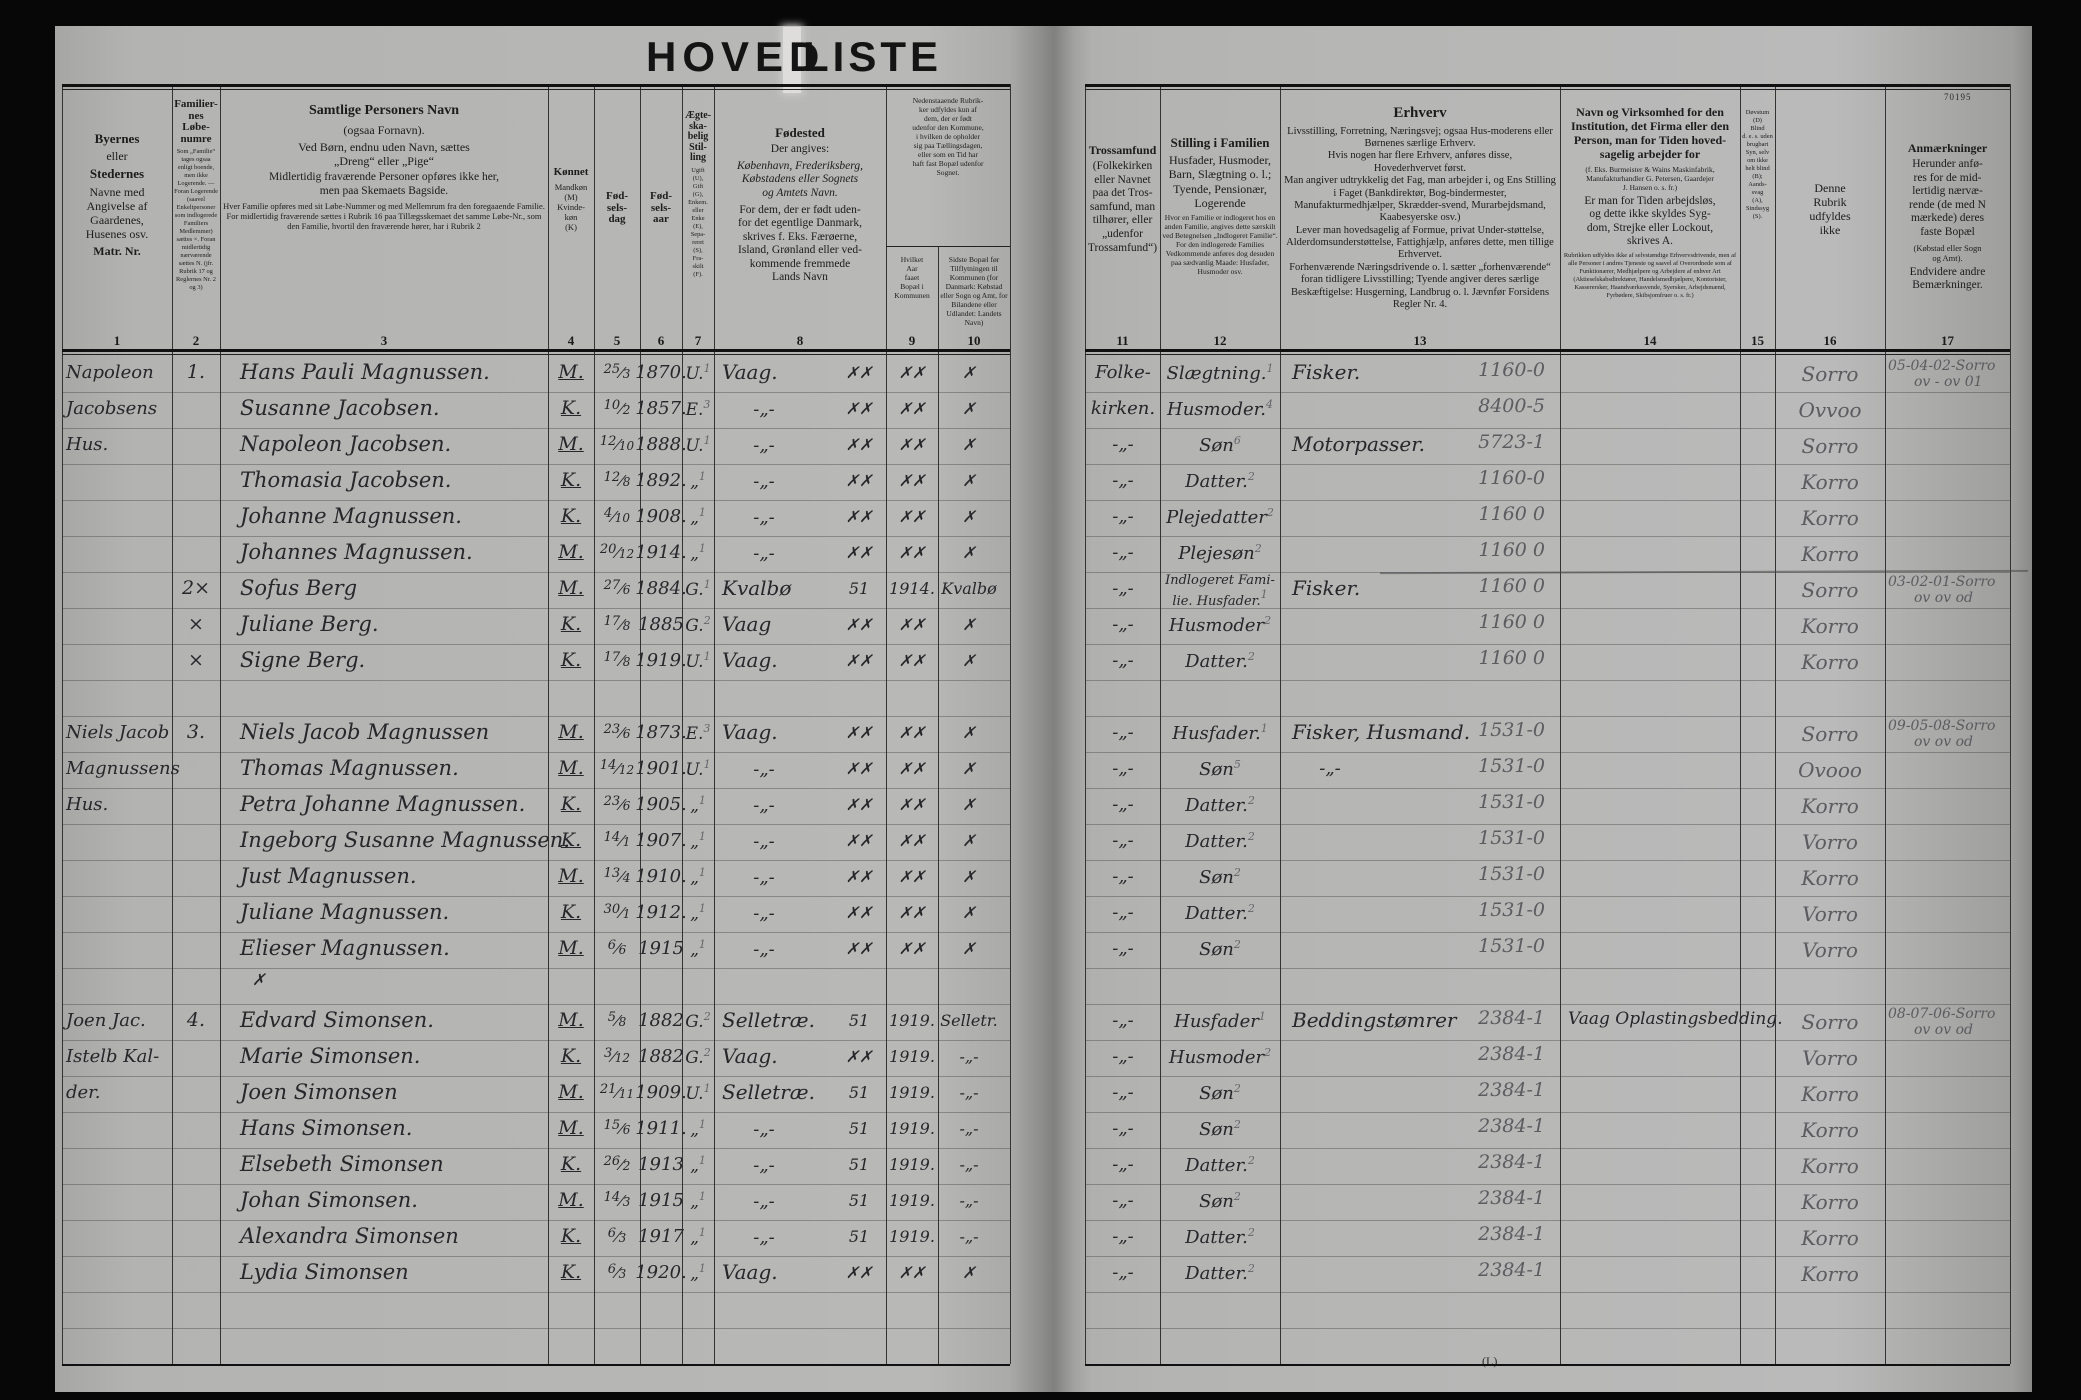 The image size is (2081, 1400). What do you see at coordinates (110, 372) in the screenshot?
I see `margin-note: Napoleon` at bounding box center [110, 372].